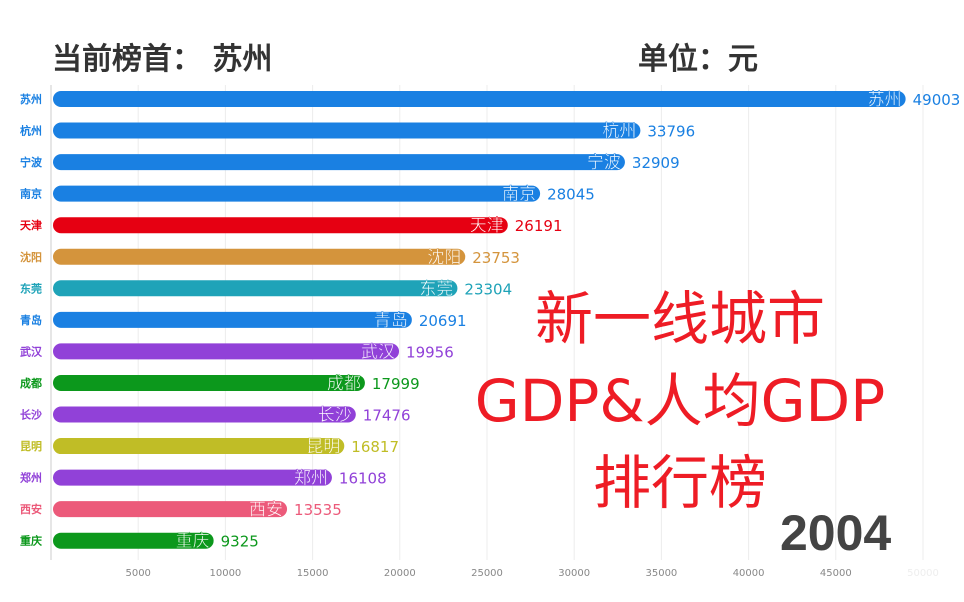  I want to click on y-tick-label: 沈阳, so click(31, 257).